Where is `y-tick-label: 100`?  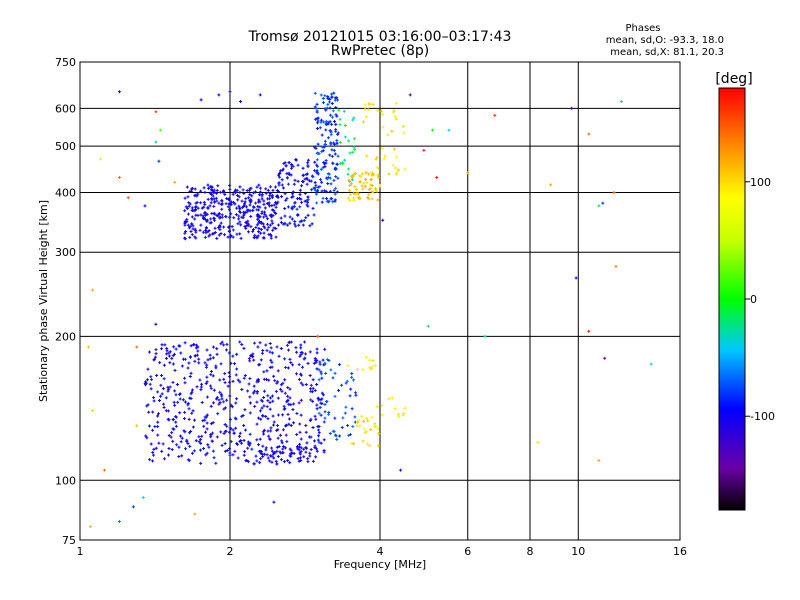
y-tick-label: 100 is located at coordinates (65, 480).